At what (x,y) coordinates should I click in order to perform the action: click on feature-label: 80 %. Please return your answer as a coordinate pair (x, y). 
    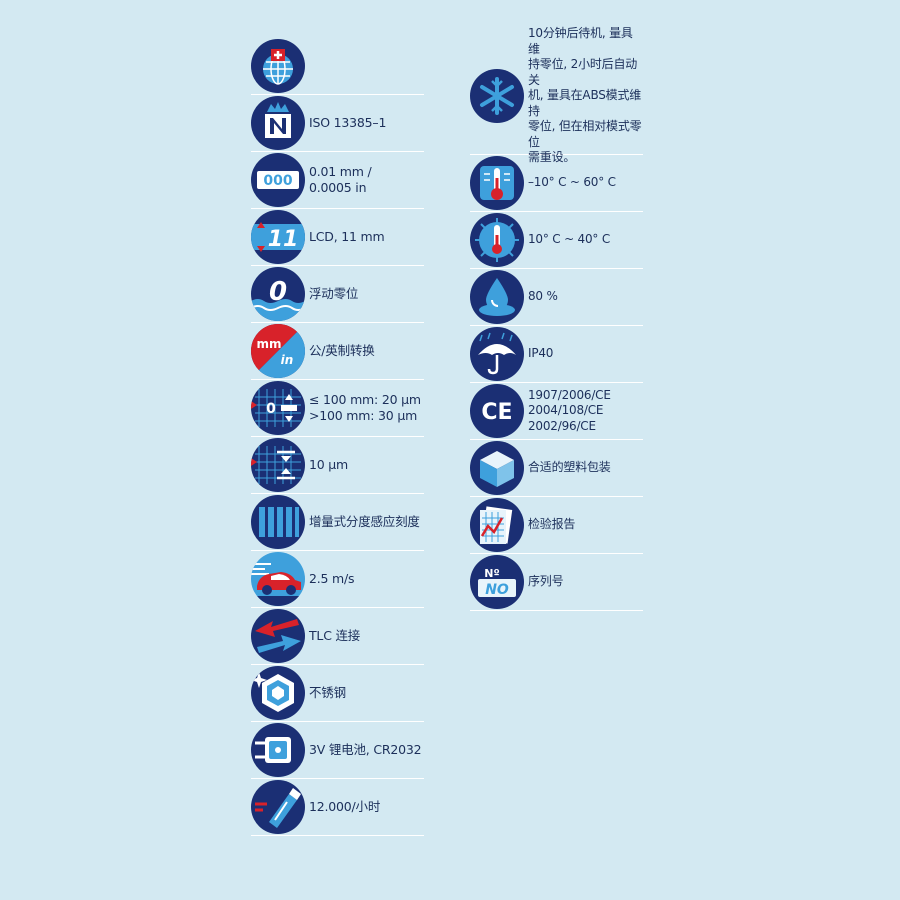
    Looking at the image, I should click on (543, 296).